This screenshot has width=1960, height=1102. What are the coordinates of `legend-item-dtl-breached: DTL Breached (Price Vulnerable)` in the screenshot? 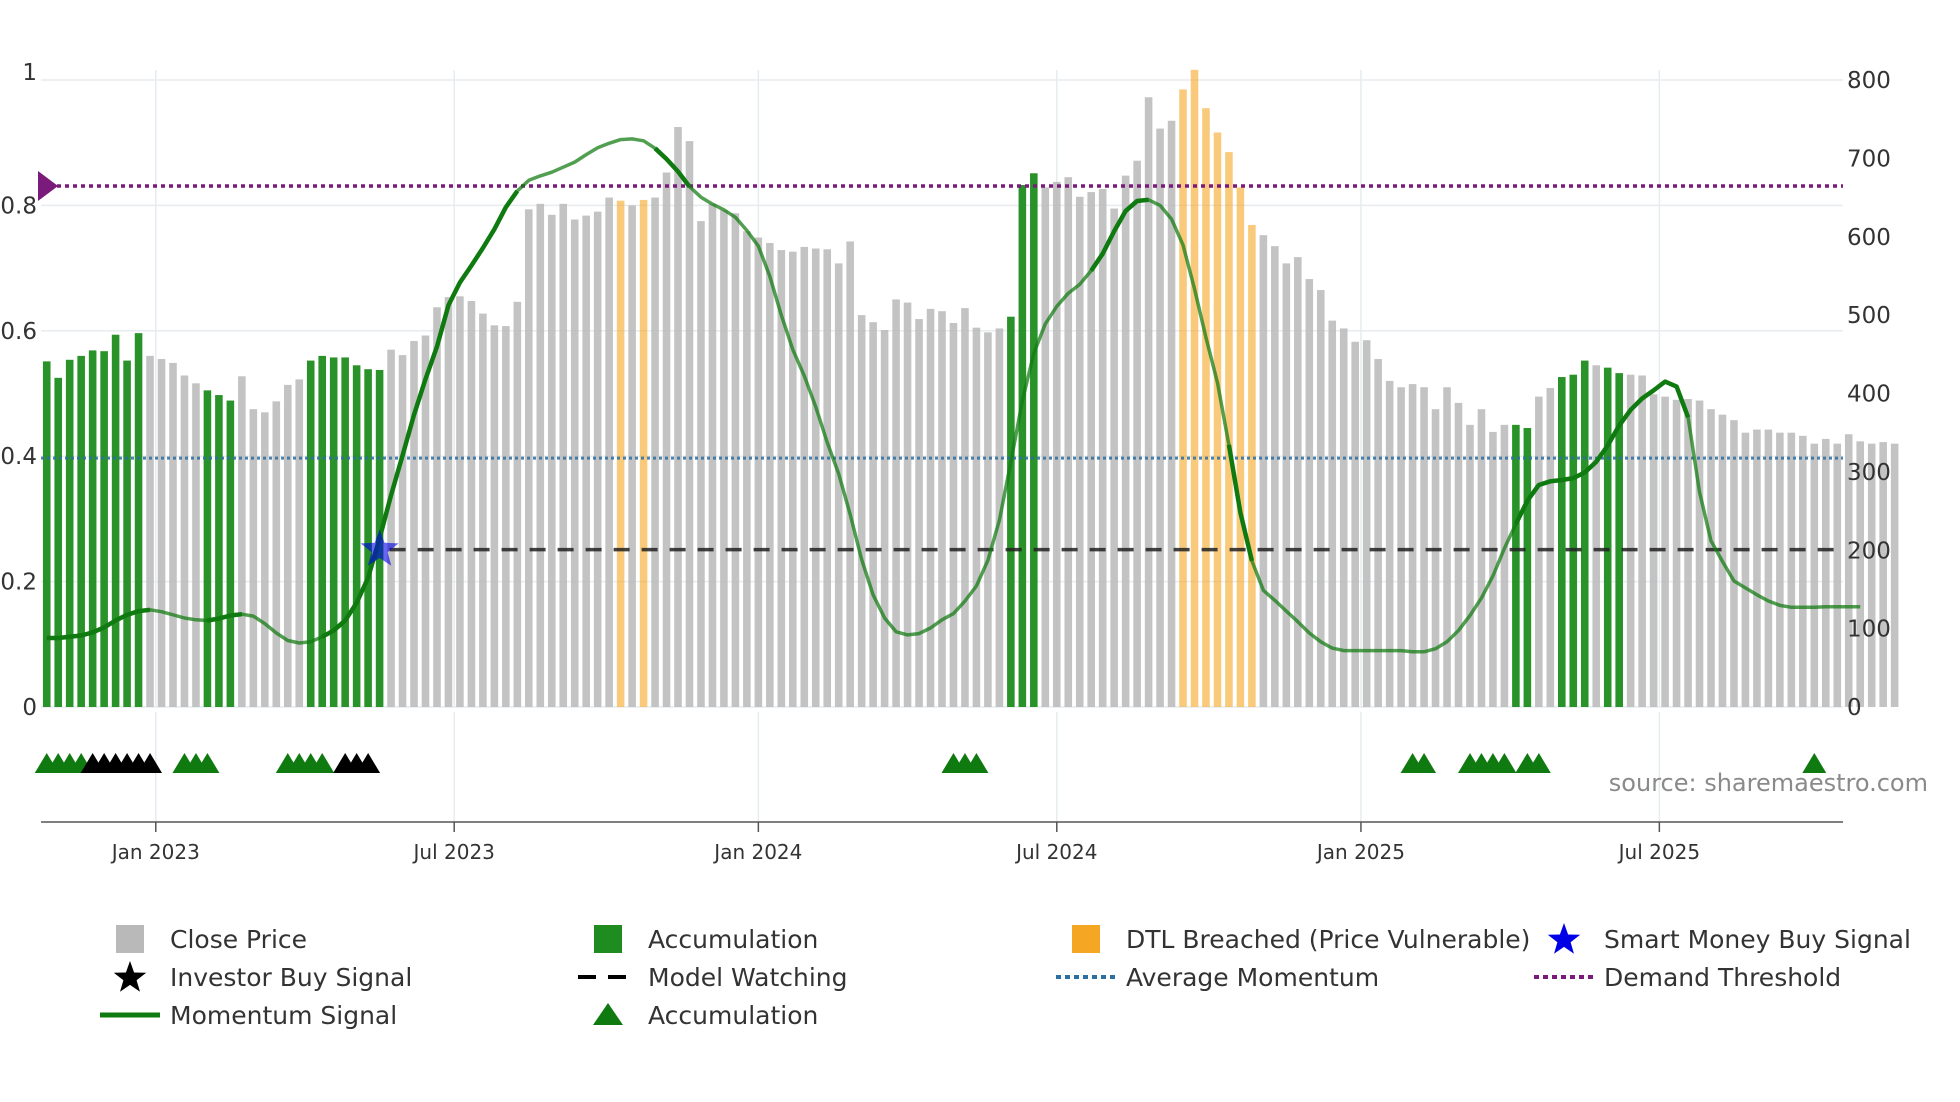 It's located at (1293, 939).